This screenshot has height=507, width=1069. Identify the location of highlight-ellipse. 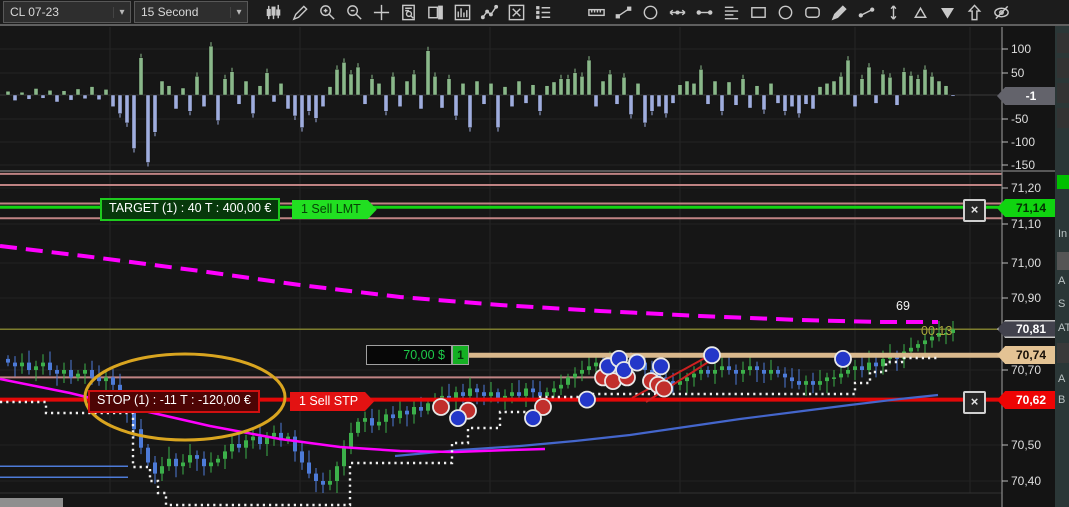
(185, 397).